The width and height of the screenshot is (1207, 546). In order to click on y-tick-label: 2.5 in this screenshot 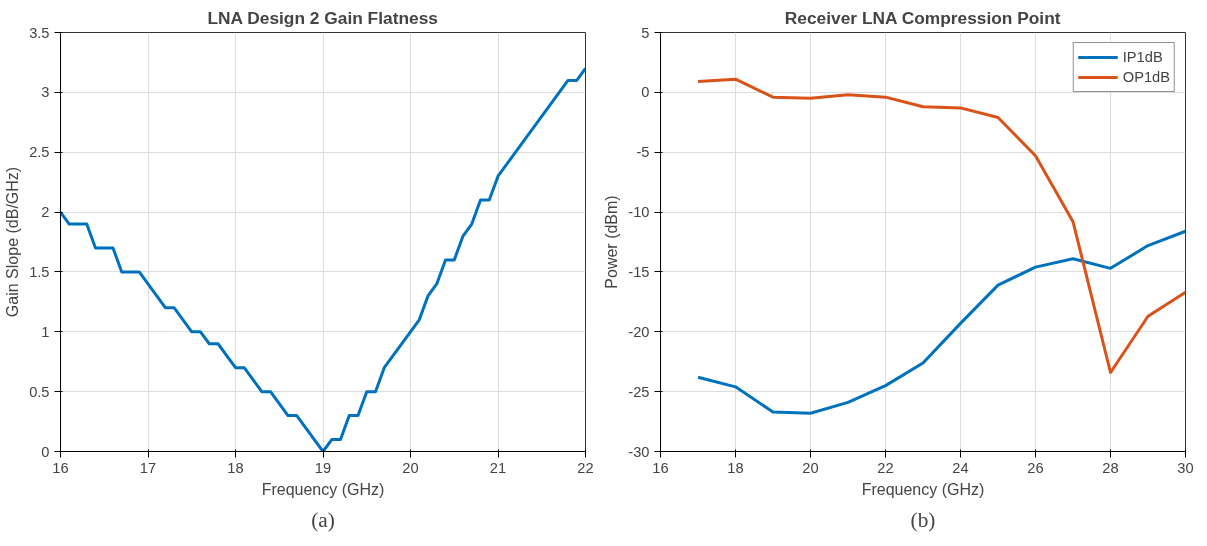, I will do `click(39, 152)`.